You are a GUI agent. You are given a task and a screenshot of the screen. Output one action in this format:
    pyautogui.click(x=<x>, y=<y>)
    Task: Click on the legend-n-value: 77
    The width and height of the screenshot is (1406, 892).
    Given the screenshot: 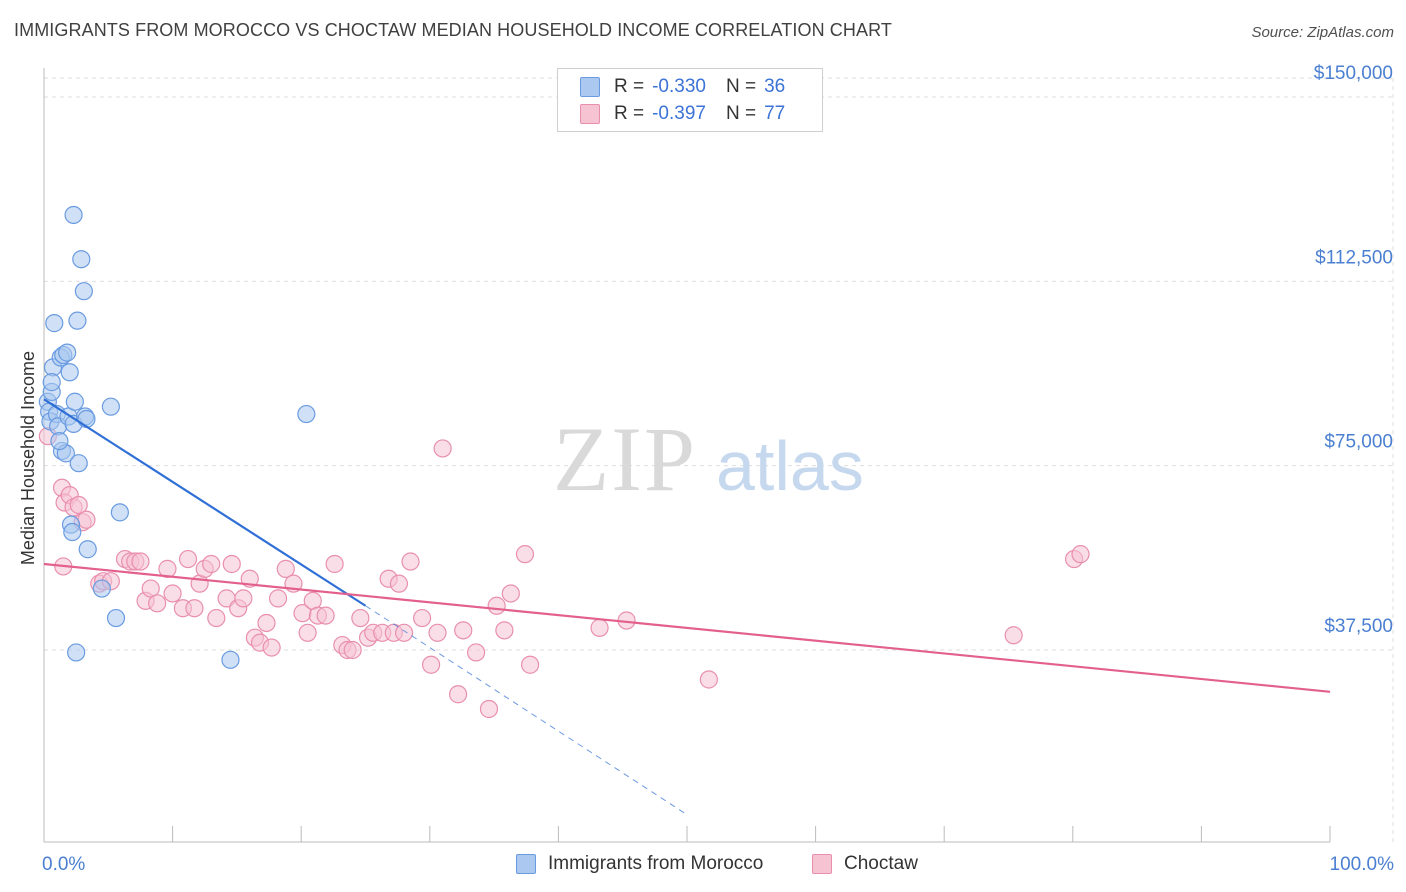 What is the action you would take?
    pyautogui.click(x=775, y=113)
    